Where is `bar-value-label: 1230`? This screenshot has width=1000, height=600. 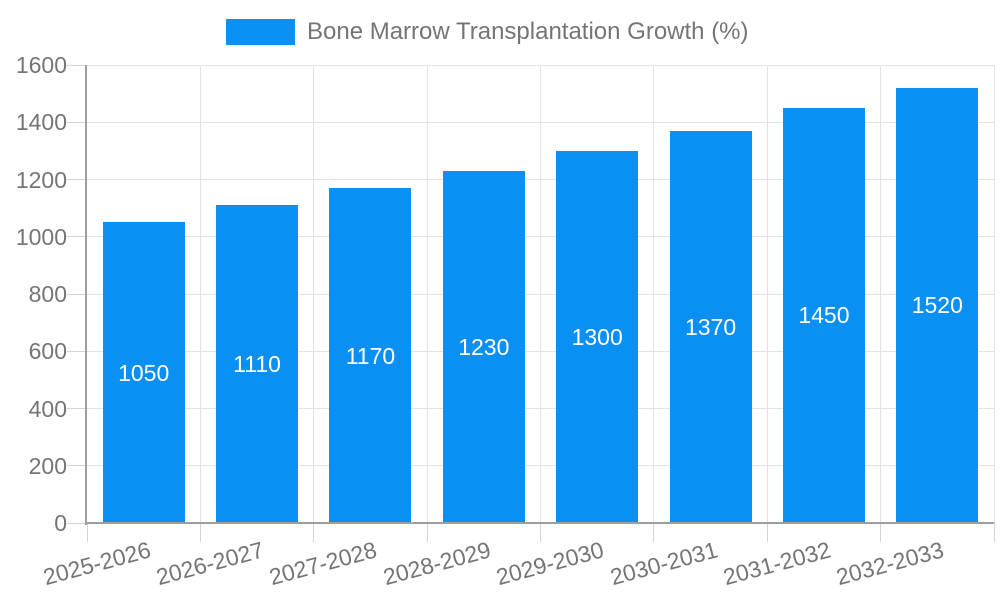
bar-value-label: 1230 is located at coordinates (484, 346).